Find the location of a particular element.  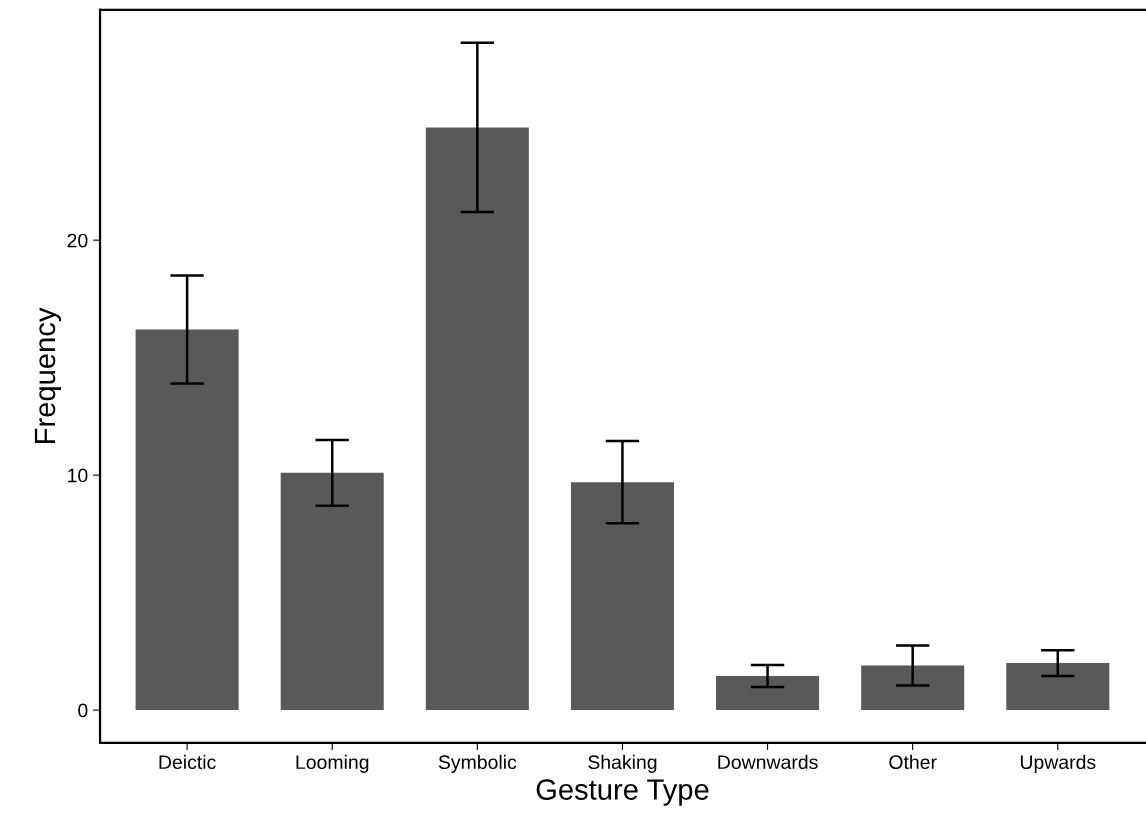

x-tick-label: Other is located at coordinates (913, 762).